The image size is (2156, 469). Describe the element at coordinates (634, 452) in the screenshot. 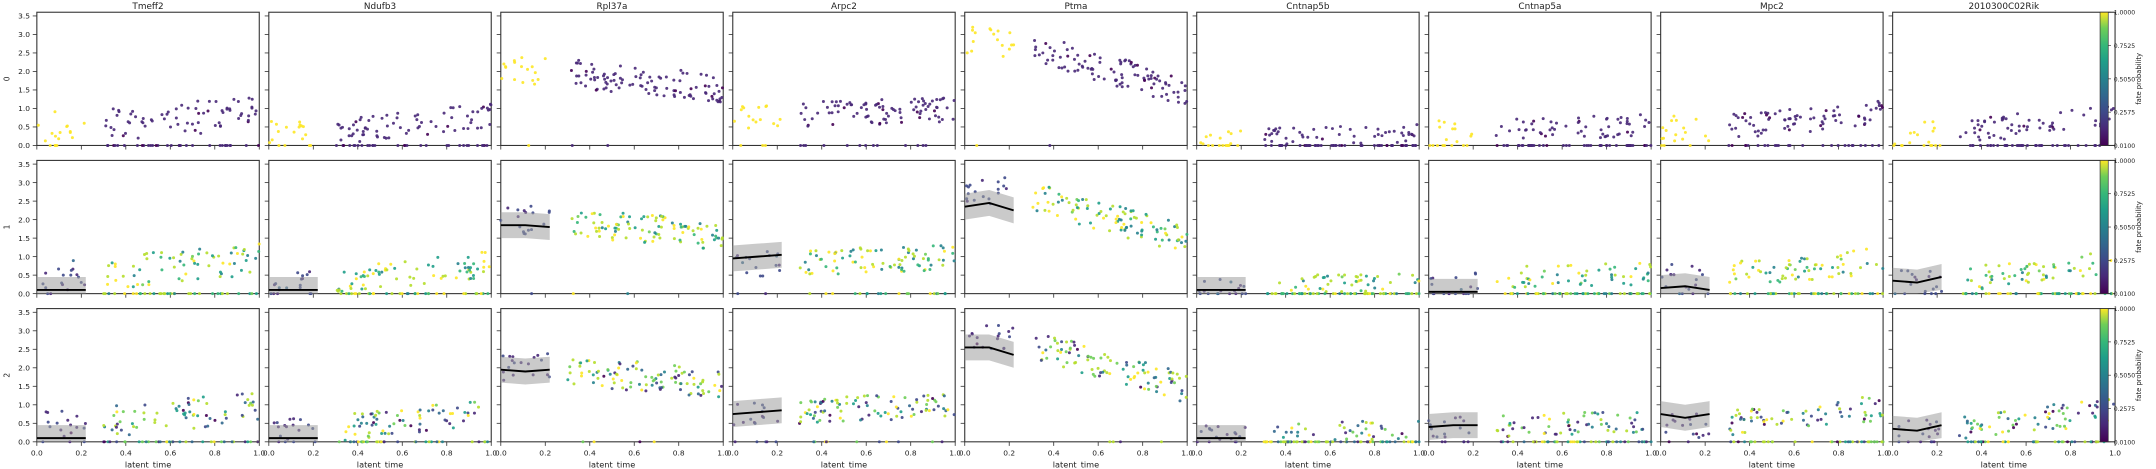

I see `x-tick-label: 0.6` at that location.